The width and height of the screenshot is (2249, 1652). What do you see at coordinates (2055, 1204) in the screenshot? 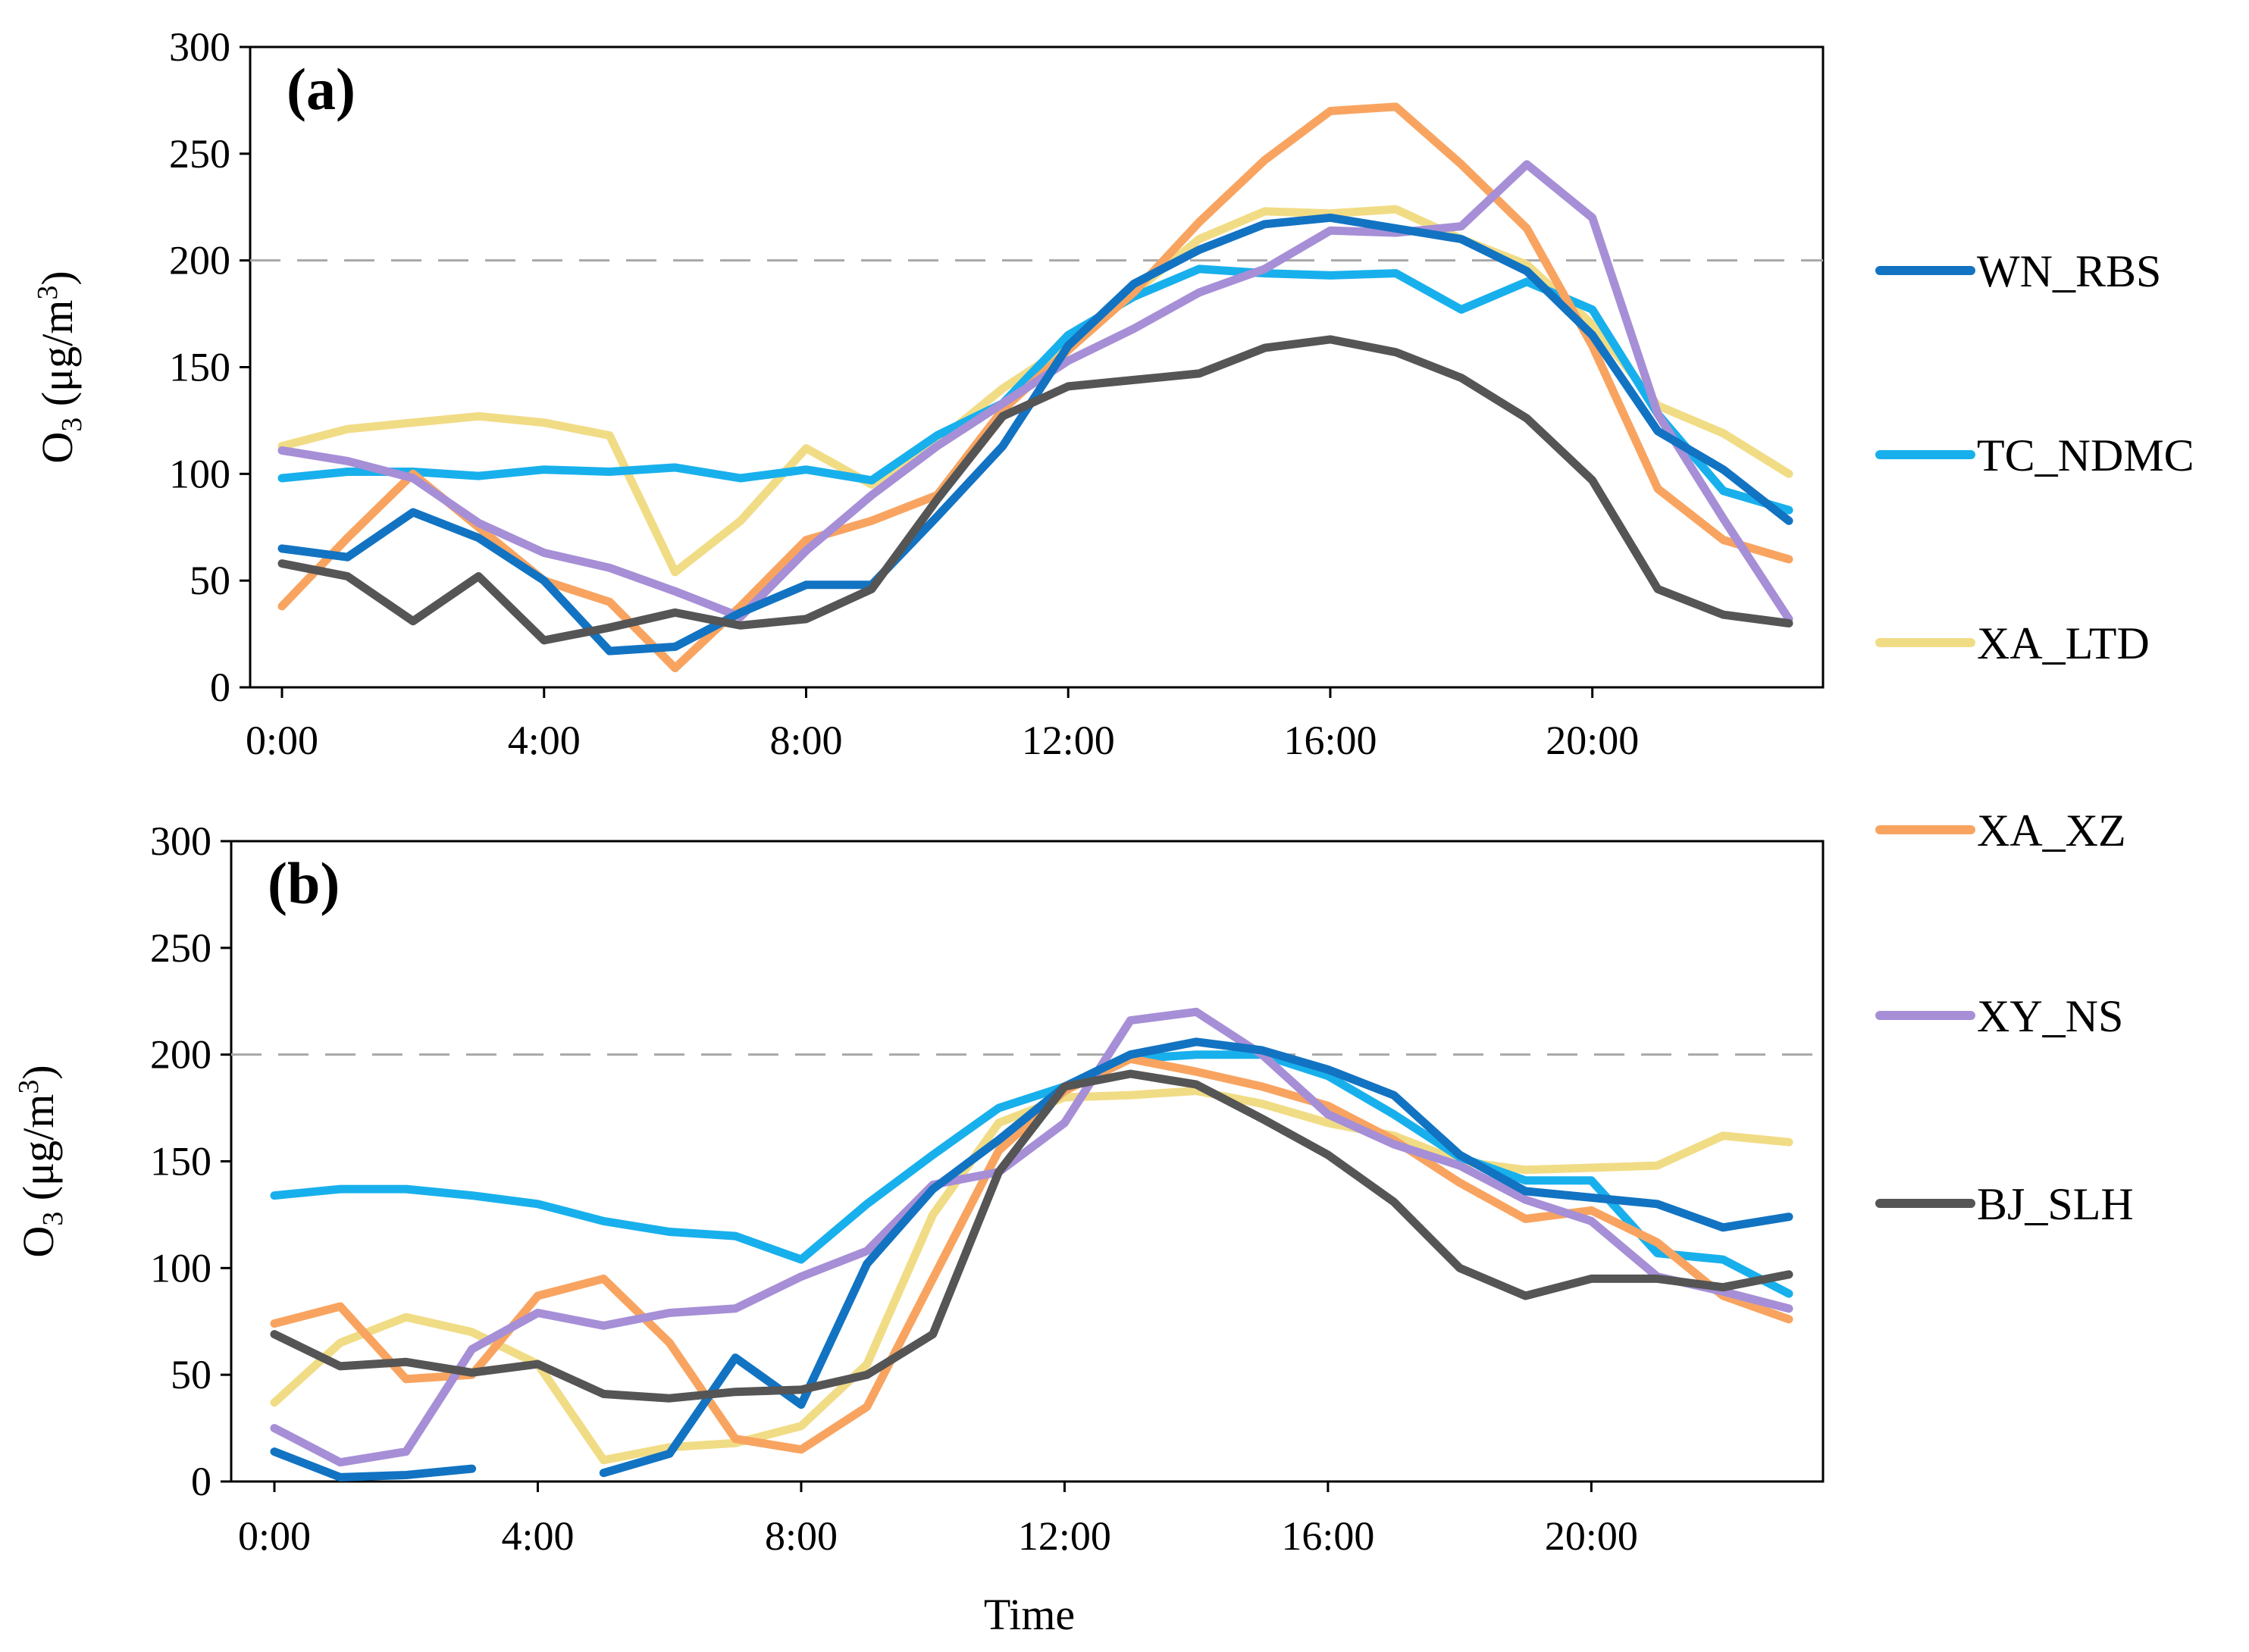
I see `legend-label: BJ_SLH` at bounding box center [2055, 1204].